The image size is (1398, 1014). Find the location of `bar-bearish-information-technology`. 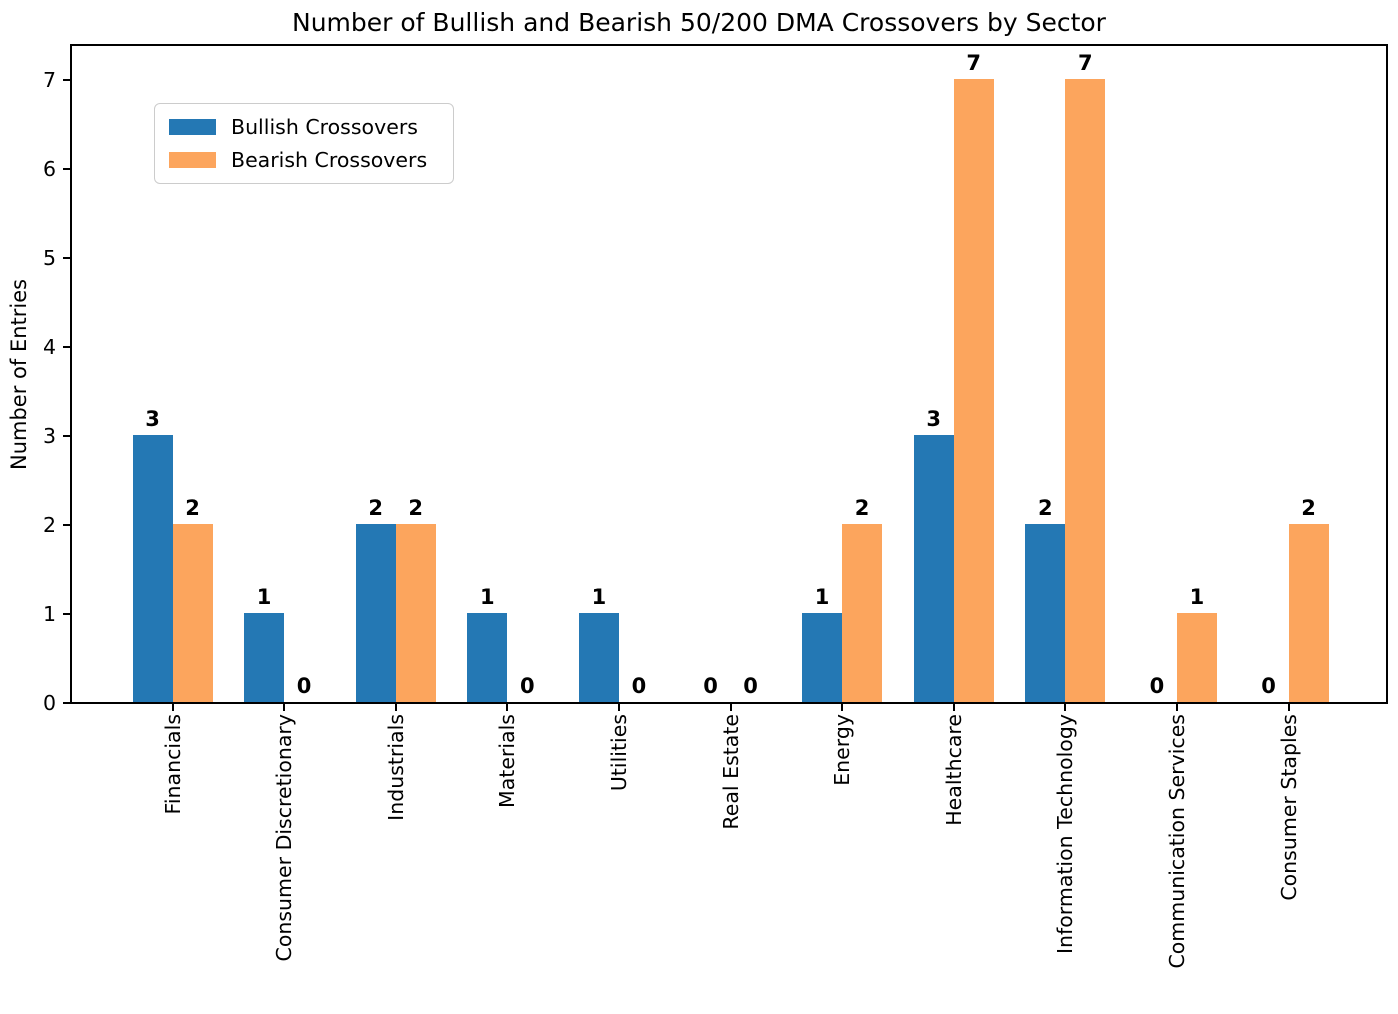

bar-bearish-information-technology is located at coordinates (1085, 390).